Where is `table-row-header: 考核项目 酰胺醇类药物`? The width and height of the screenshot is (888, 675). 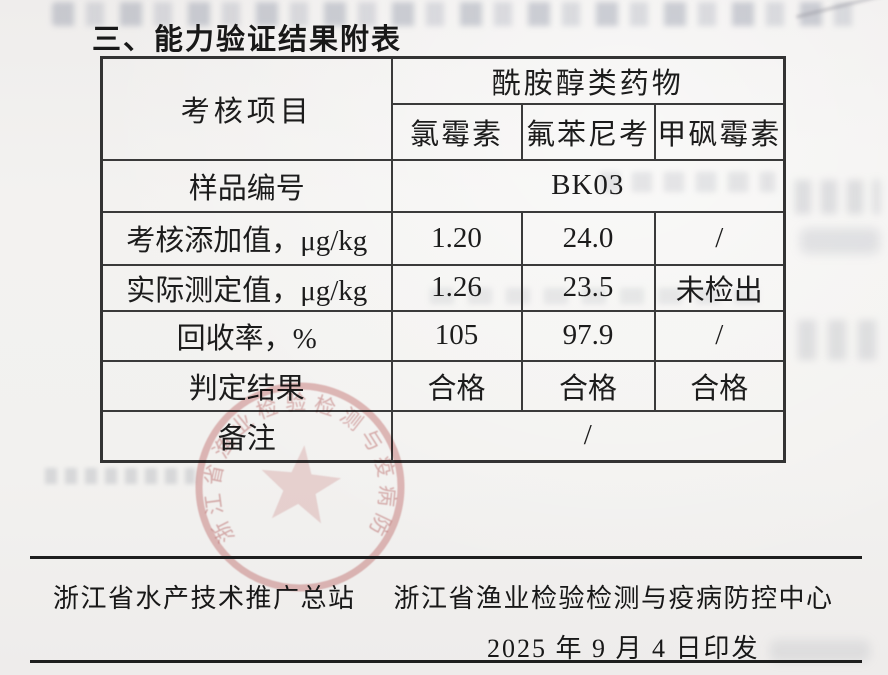 table-row-header: 考核项目 酰胺醇类药物 is located at coordinates (443, 108).